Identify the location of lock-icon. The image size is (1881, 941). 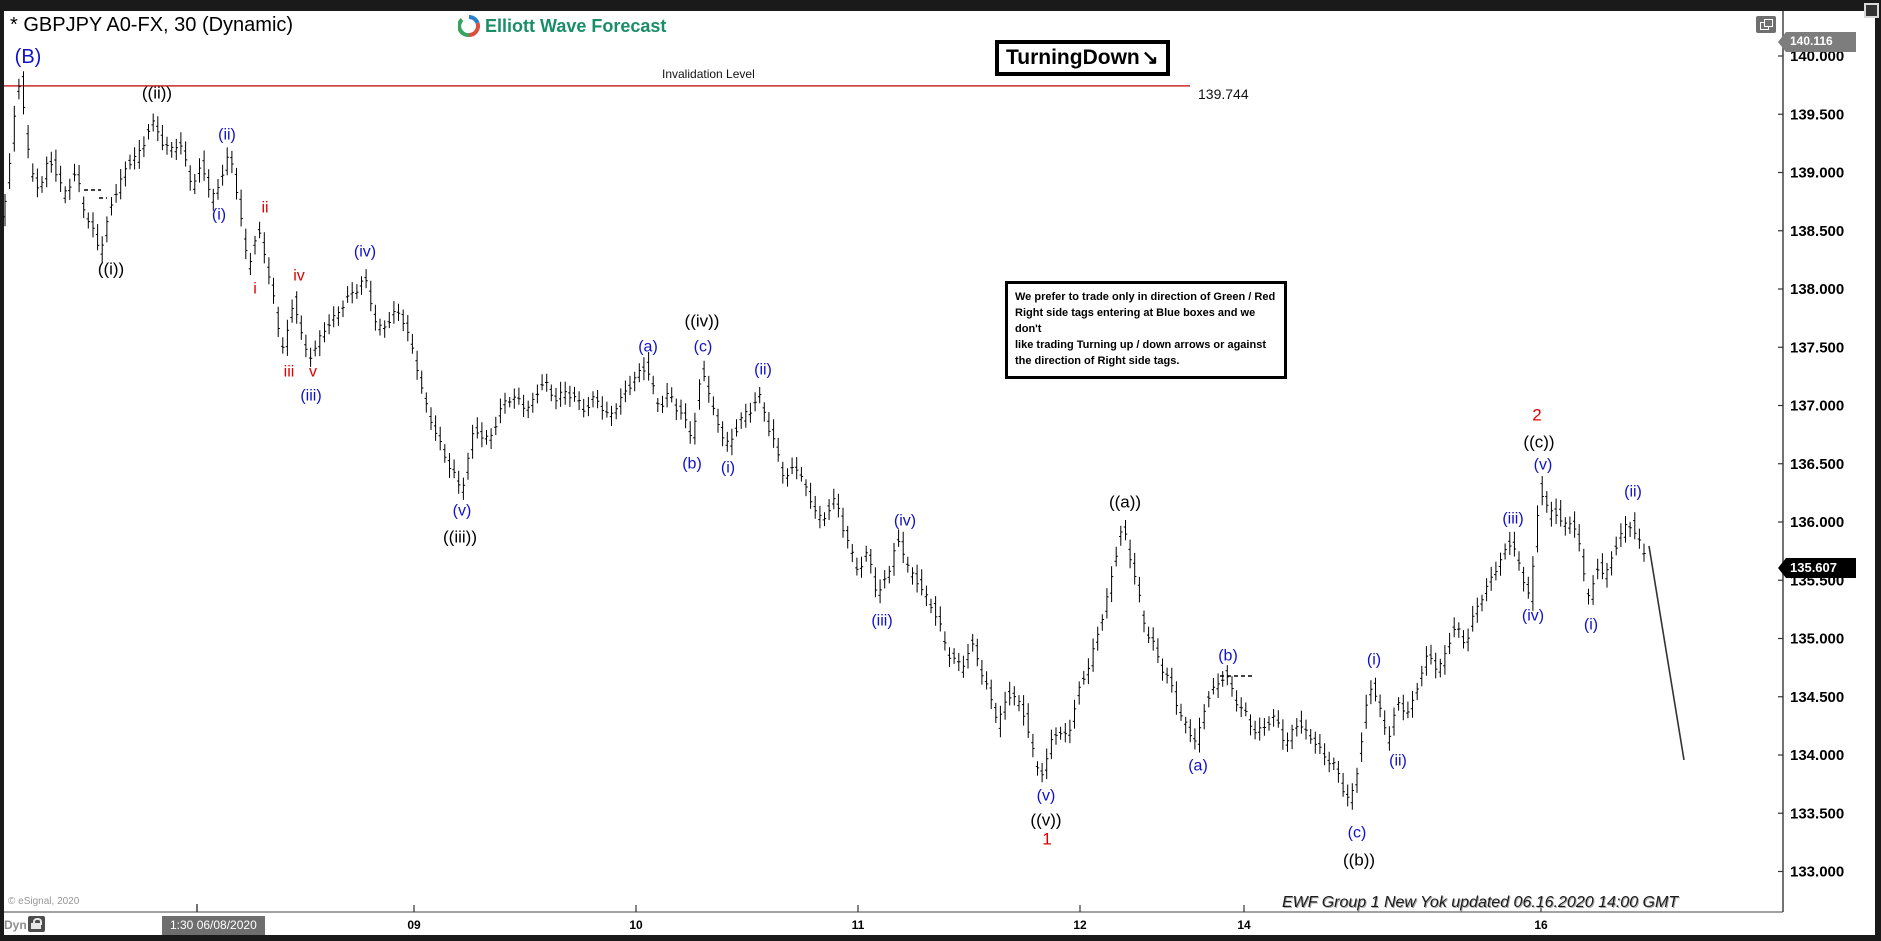
(36, 924).